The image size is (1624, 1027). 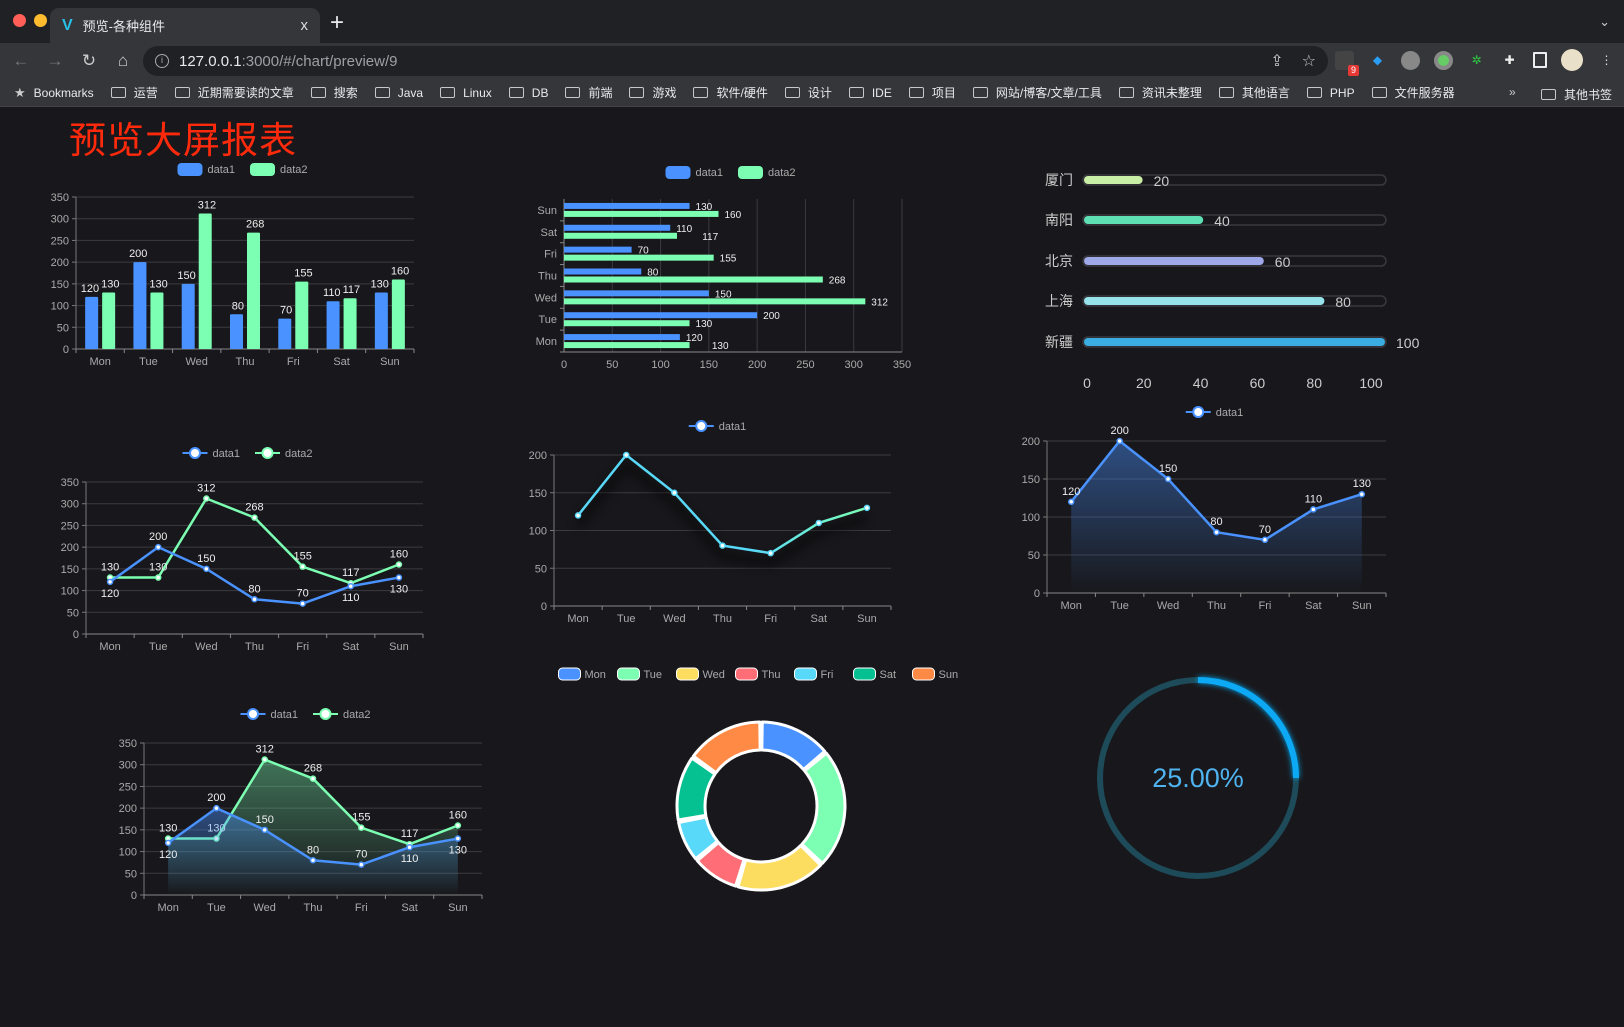 I want to click on bookmark-folder: 项目, so click(x=932, y=92).